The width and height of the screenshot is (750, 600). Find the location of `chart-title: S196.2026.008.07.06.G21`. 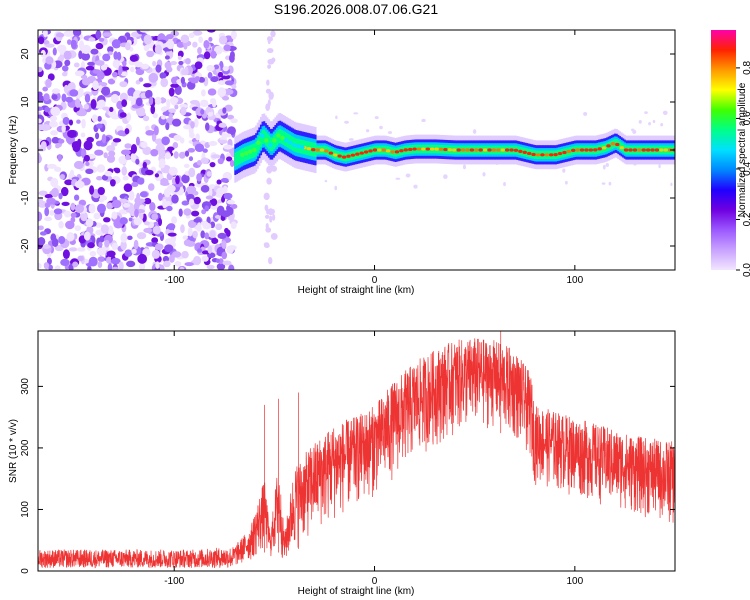

chart-title: S196.2026.008.07.06.G21 is located at coordinates (356, 9).